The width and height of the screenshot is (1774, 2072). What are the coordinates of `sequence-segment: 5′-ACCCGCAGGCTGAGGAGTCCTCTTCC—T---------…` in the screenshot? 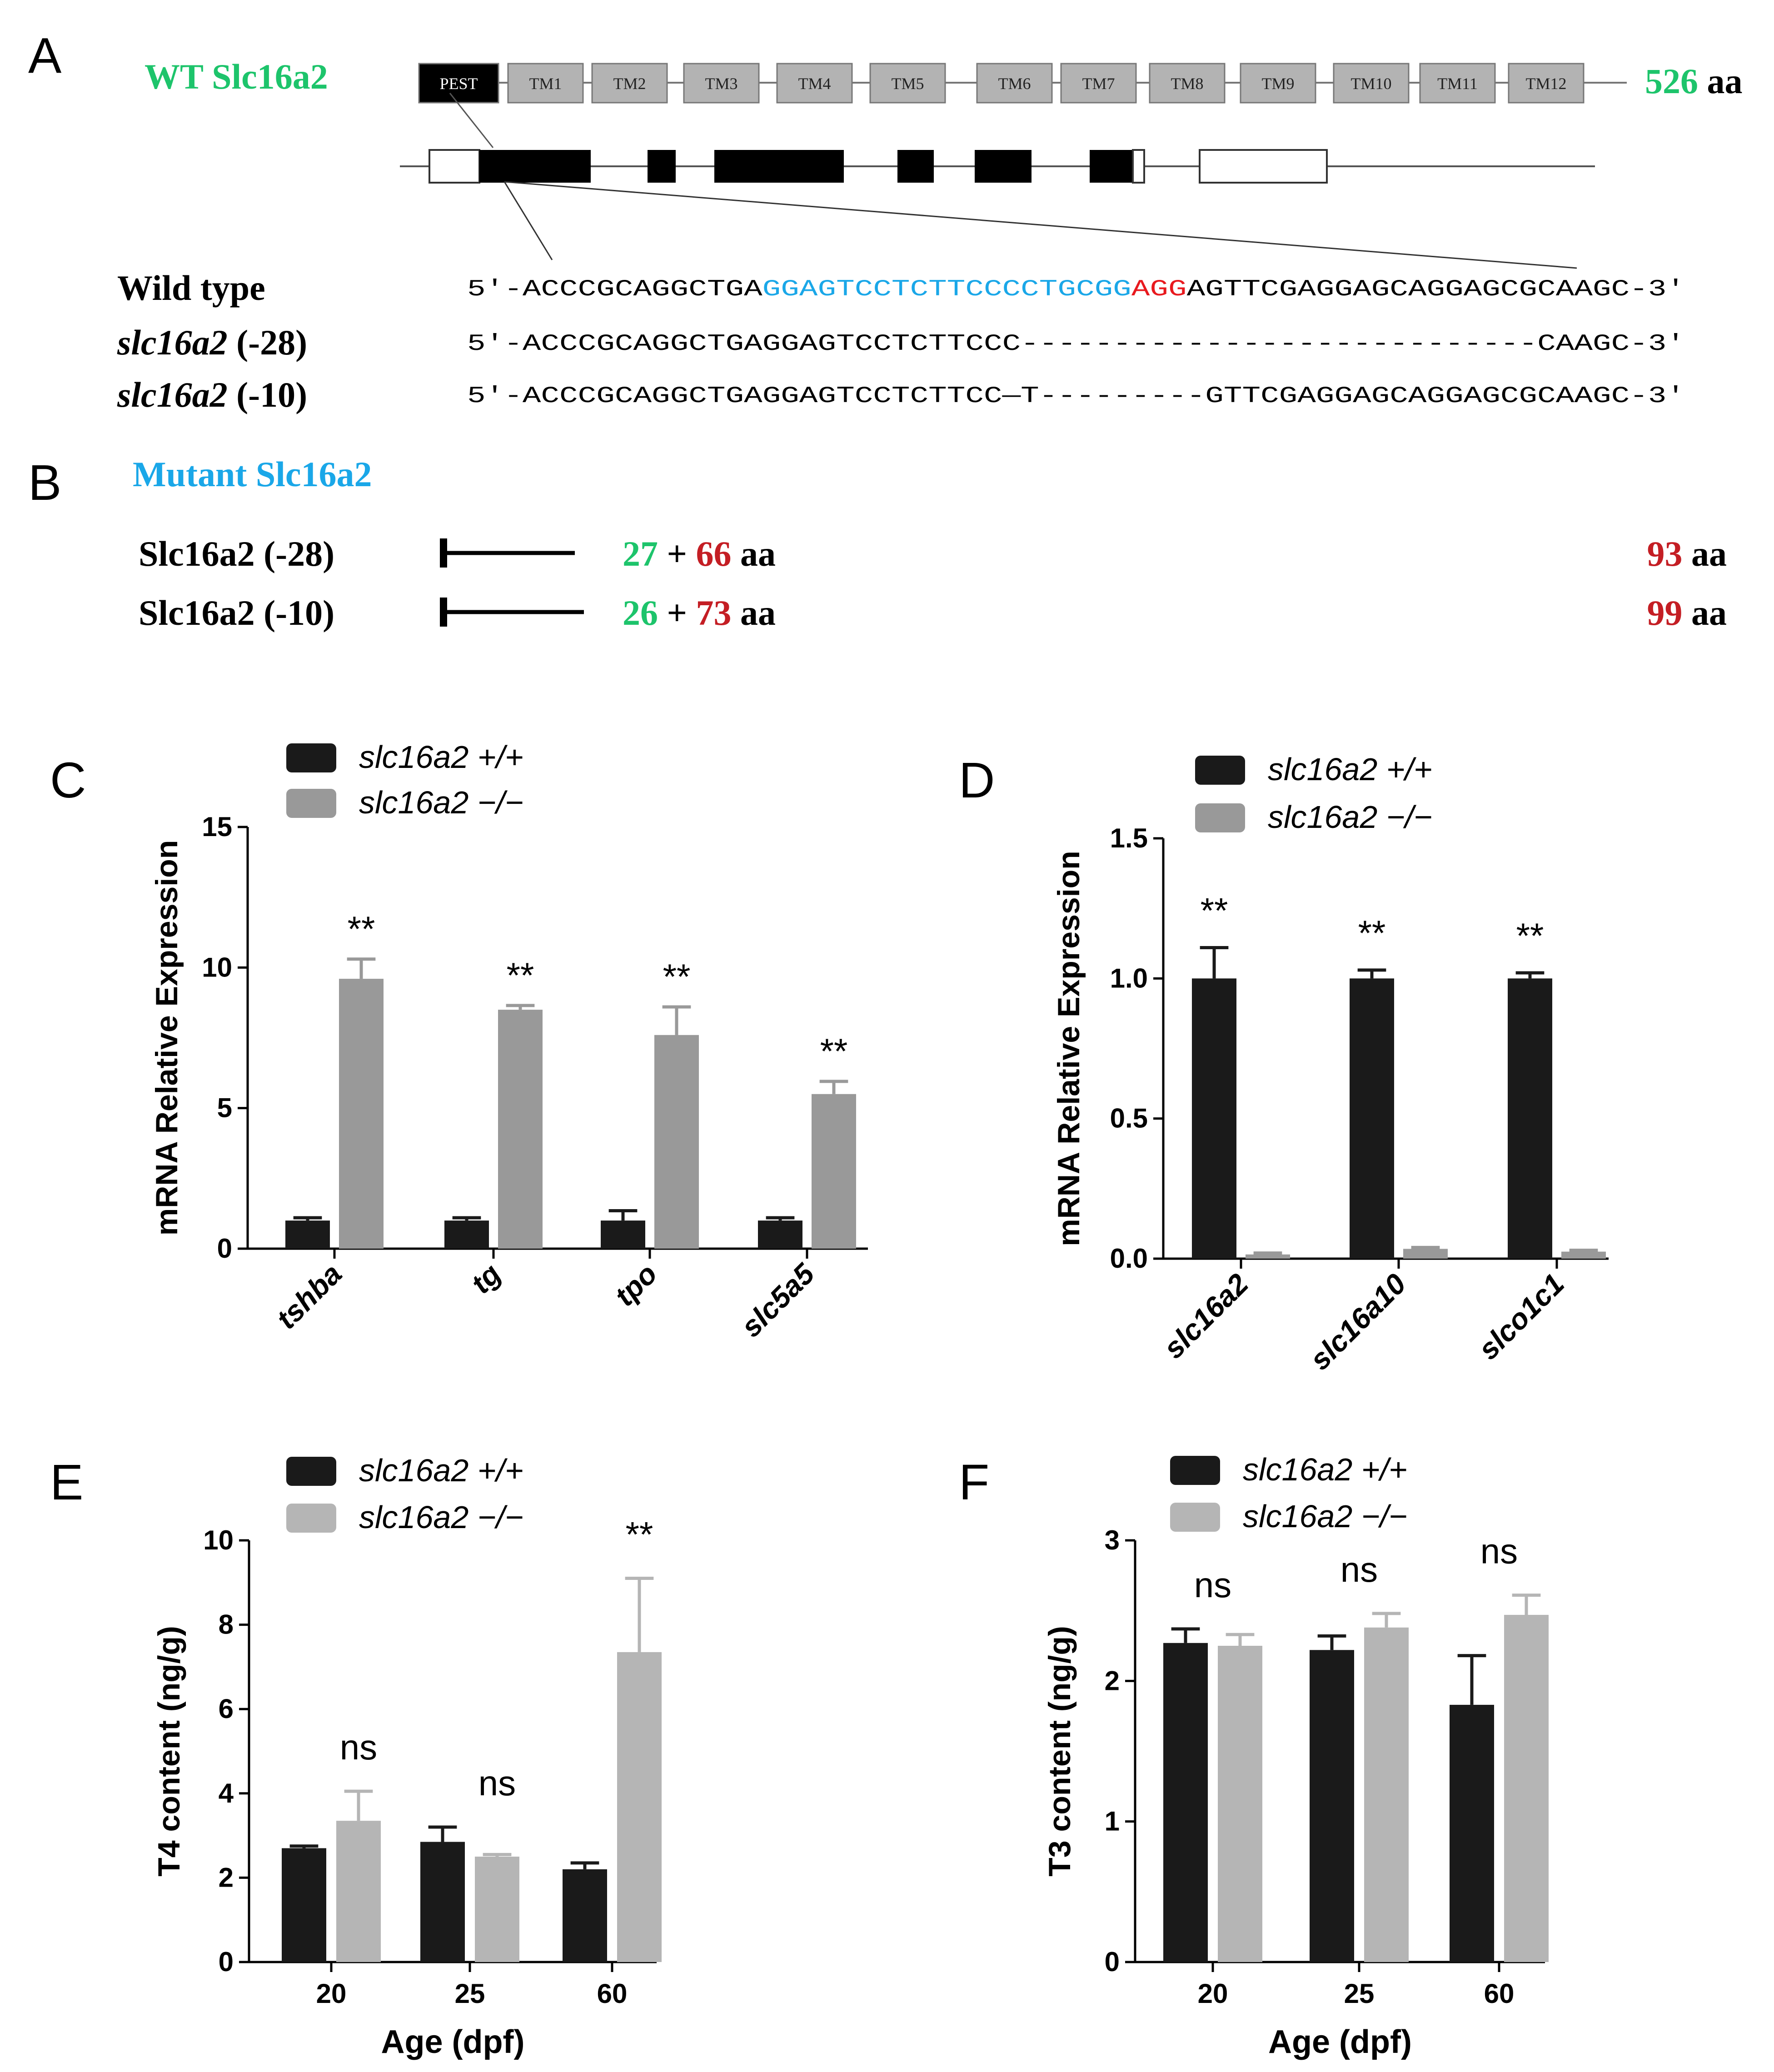 It's located at (1076, 397).